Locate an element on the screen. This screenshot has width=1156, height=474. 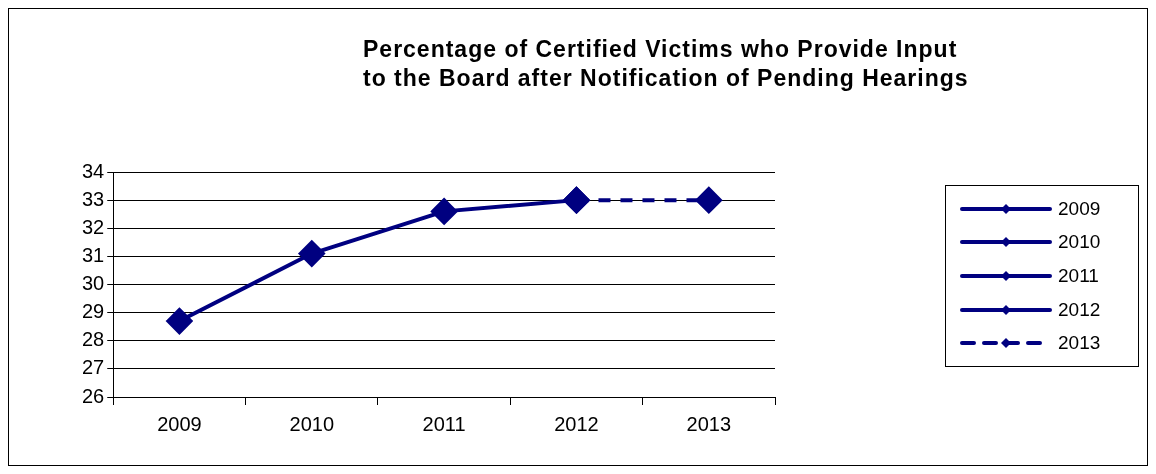
category-label: 2009 is located at coordinates (1079, 208).